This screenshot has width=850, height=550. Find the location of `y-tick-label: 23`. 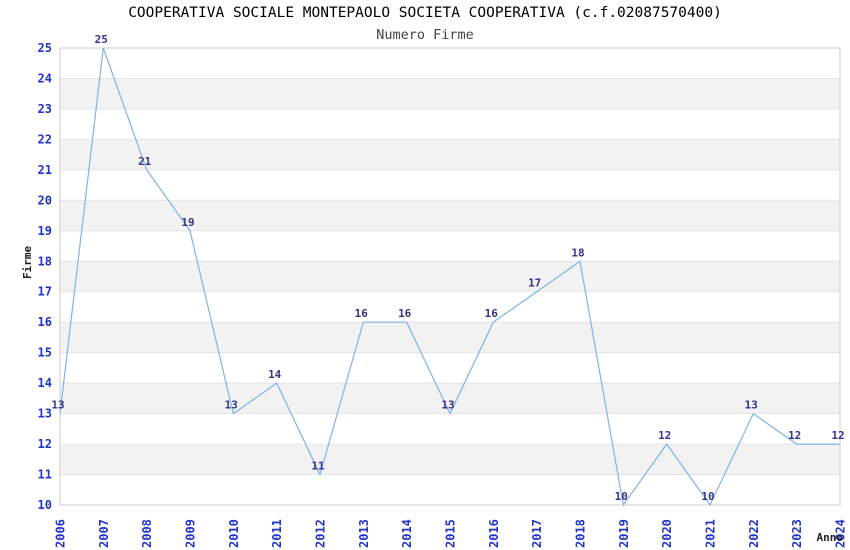

y-tick-label: 23 is located at coordinates (45, 109).